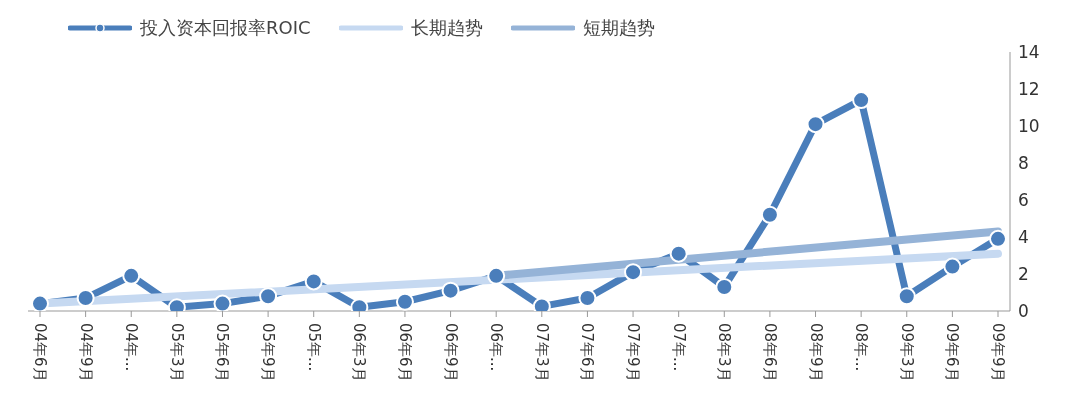 Image resolution: width=1072 pixels, height=419 pixels. Describe the element at coordinates (1023, 311) in the screenshot. I see `y-tick-label: 0` at that location.